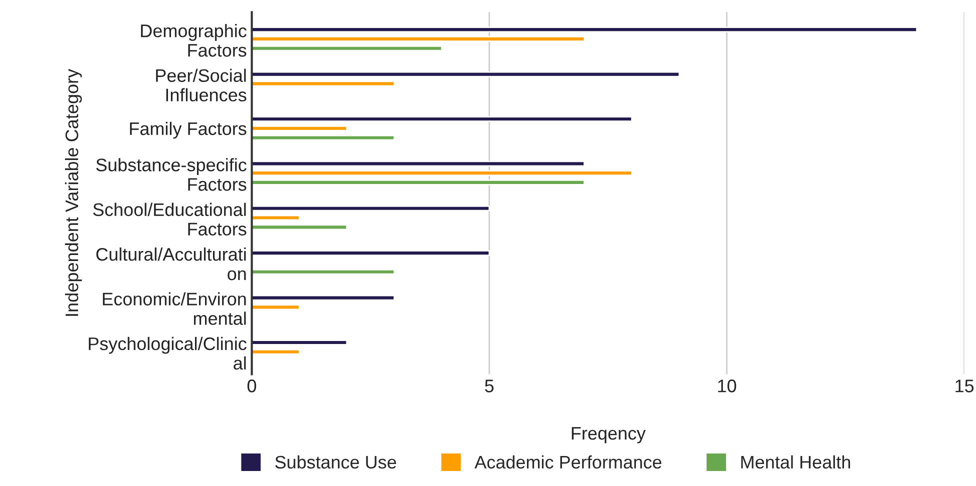 This screenshot has width=976, height=486. I want to click on legend-label: Substance Use, so click(335, 462).